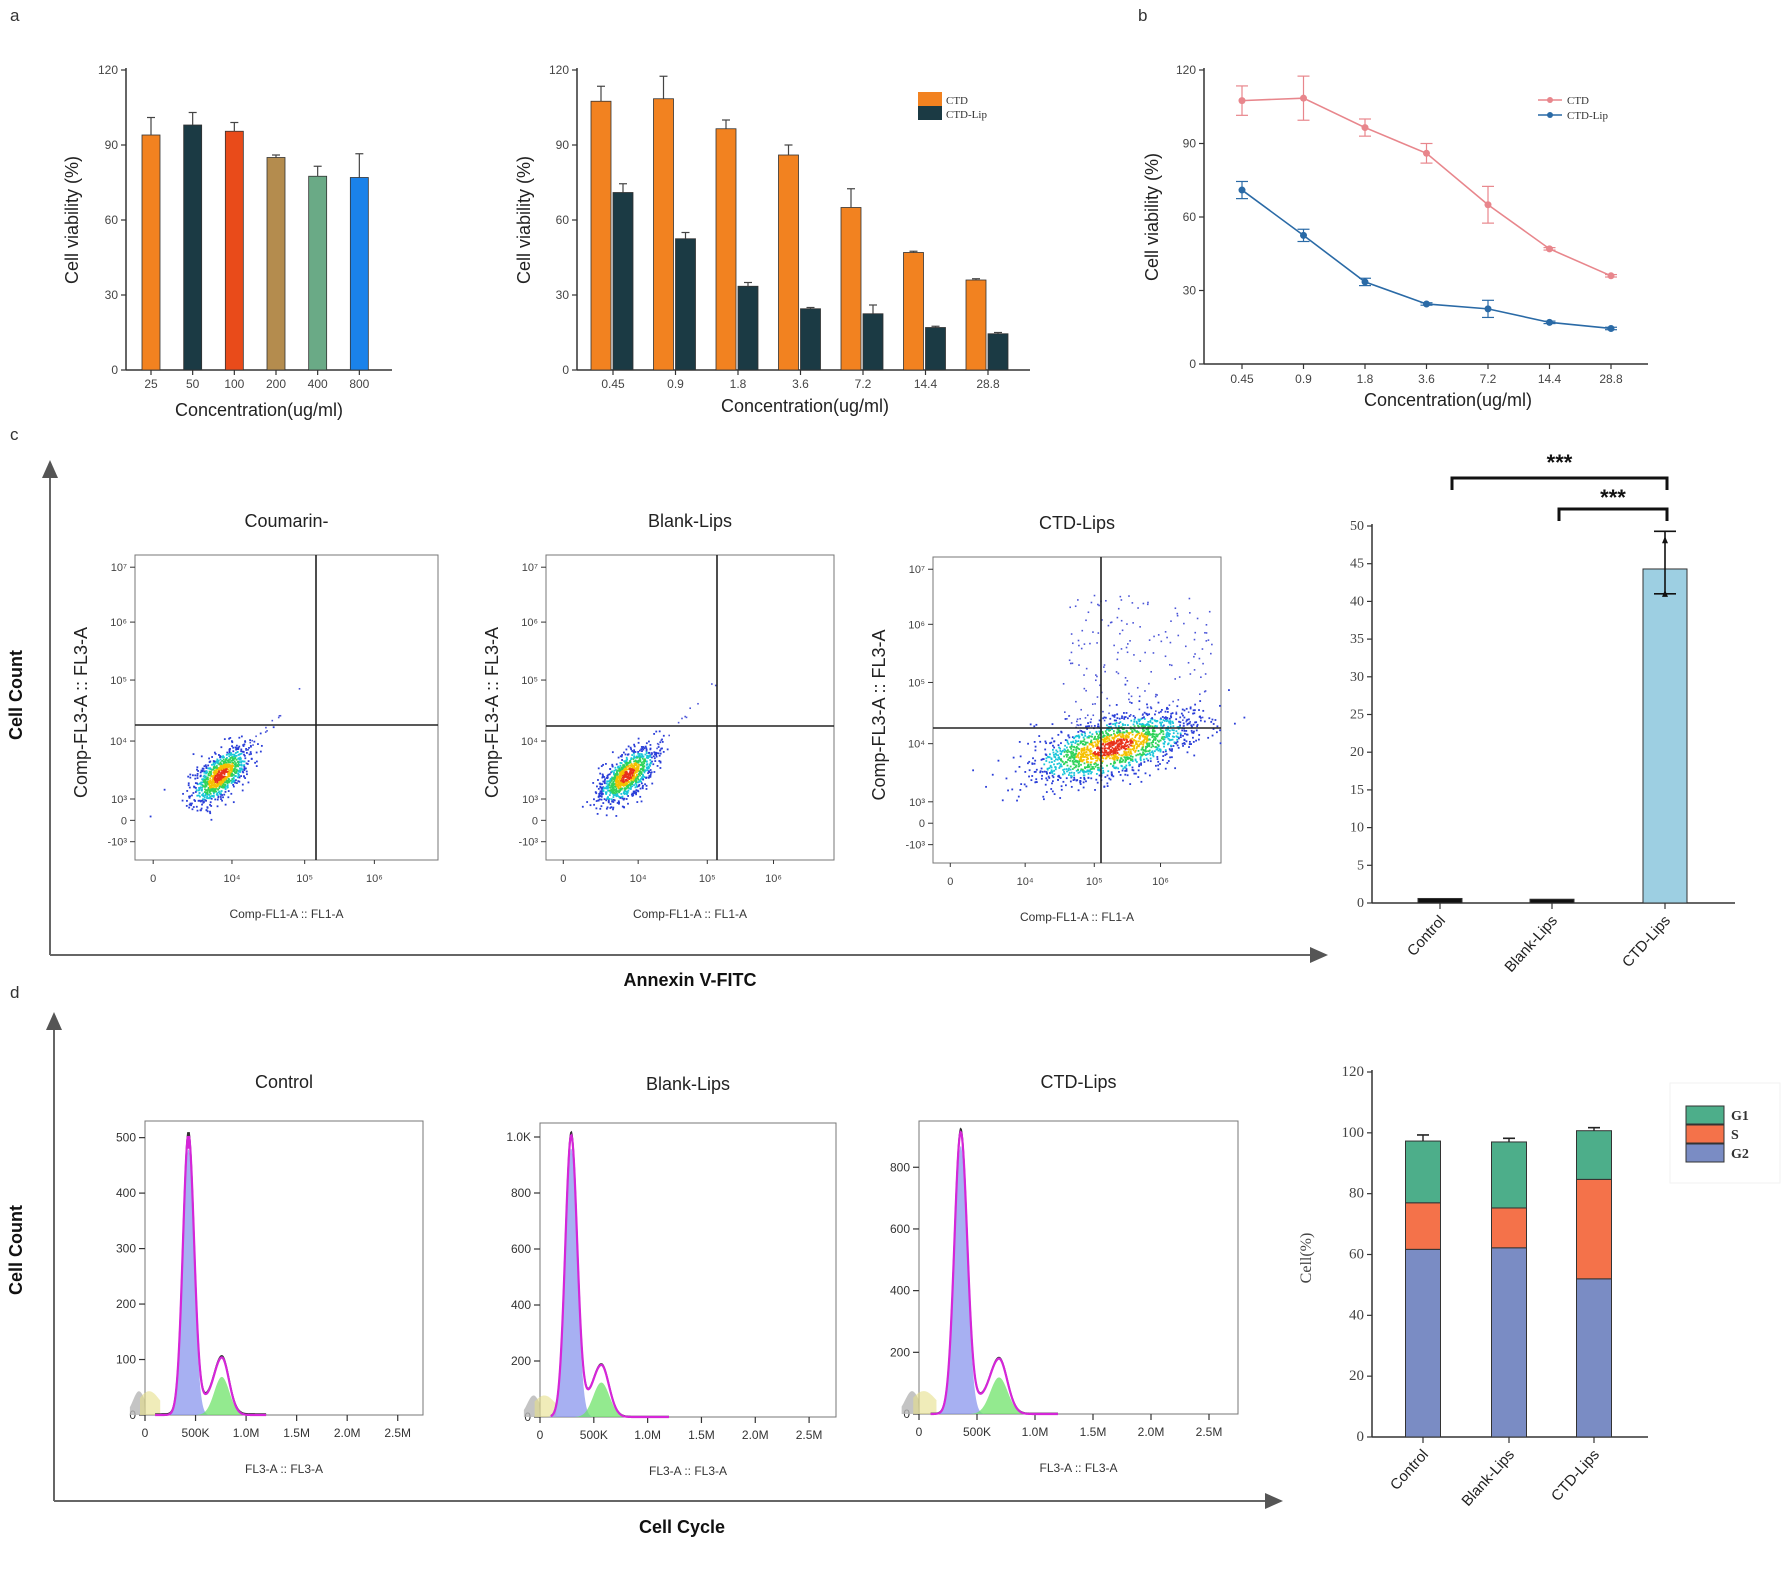  What do you see at coordinates (112, 295) in the screenshot?
I see `y-tick-label: 30` at bounding box center [112, 295].